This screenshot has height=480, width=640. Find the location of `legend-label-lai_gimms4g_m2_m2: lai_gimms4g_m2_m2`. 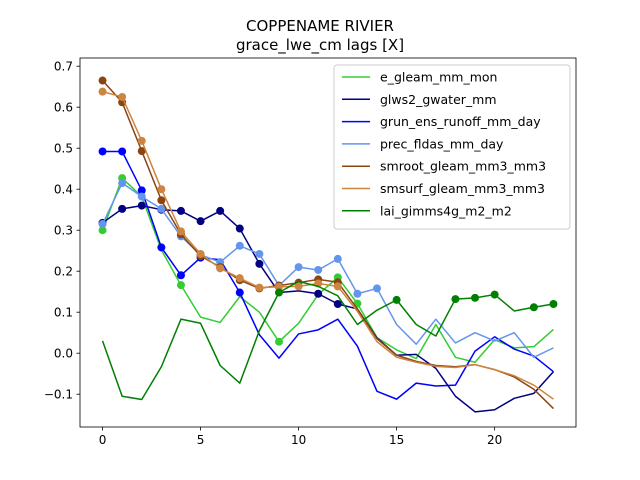

legend-label-lai_gimms4g_m2_m2: lai_gimms4g_m2_m2 is located at coordinates (446, 210).